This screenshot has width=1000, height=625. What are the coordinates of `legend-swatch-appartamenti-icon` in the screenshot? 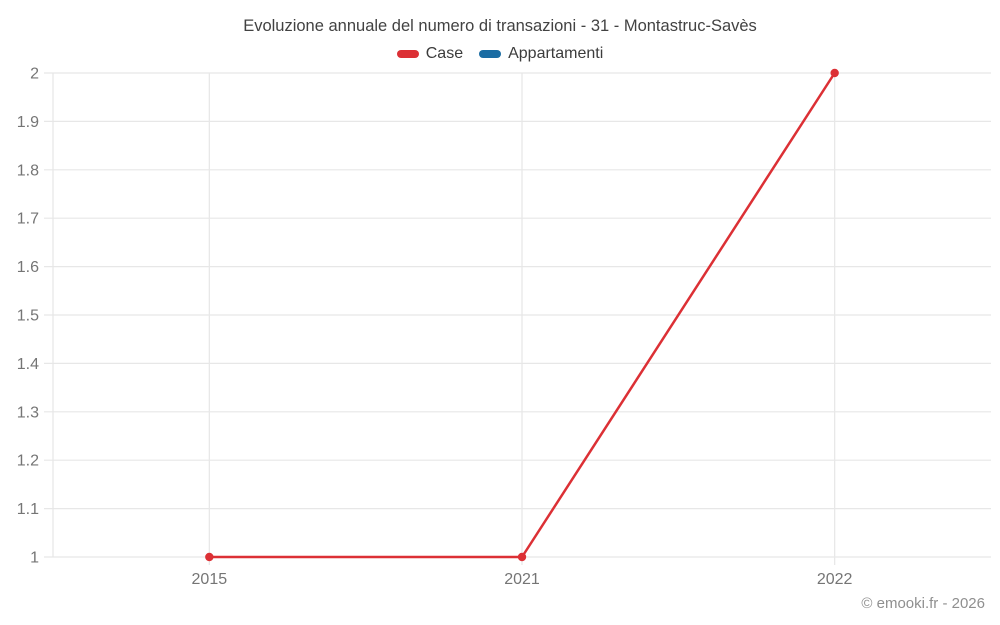 It's located at (490, 54).